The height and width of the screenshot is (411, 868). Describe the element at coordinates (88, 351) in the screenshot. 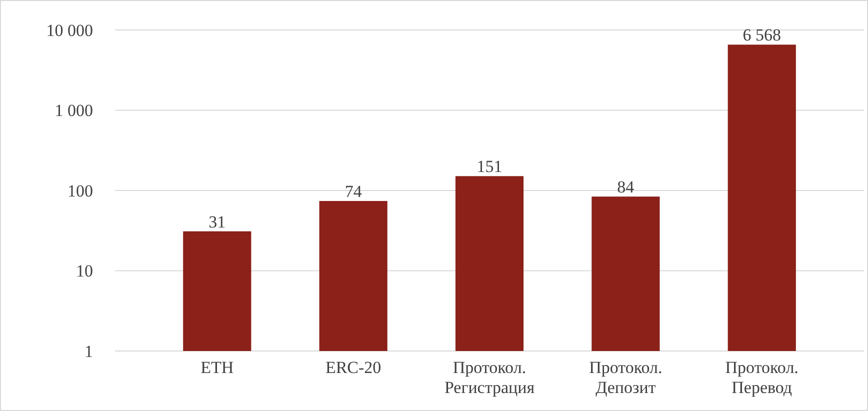

I see `y-tick-label: 1` at that location.